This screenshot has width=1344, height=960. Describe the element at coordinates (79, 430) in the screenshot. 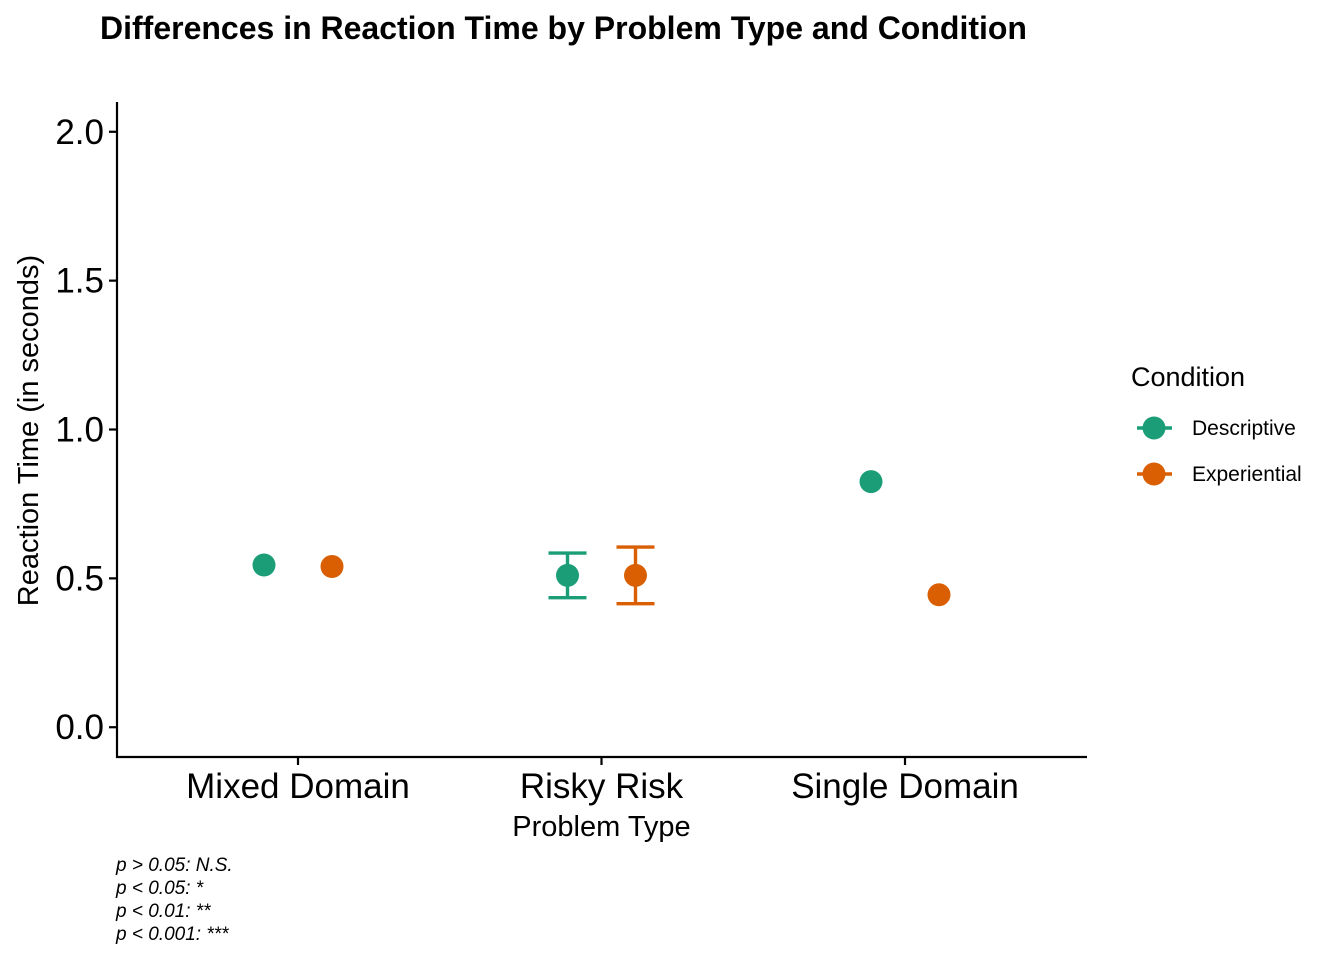

I see `y-tick-label: 1.0` at that location.